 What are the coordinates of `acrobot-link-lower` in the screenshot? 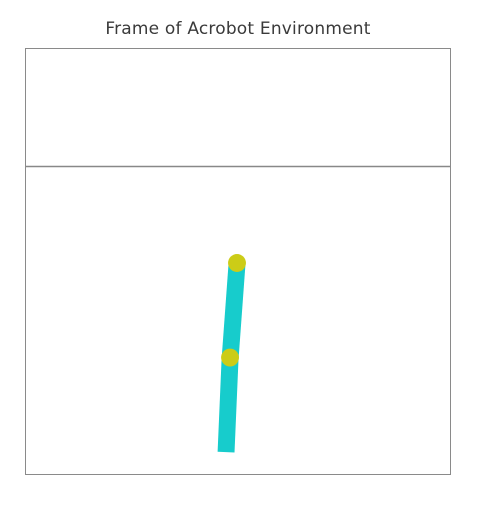 It's located at (228, 406).